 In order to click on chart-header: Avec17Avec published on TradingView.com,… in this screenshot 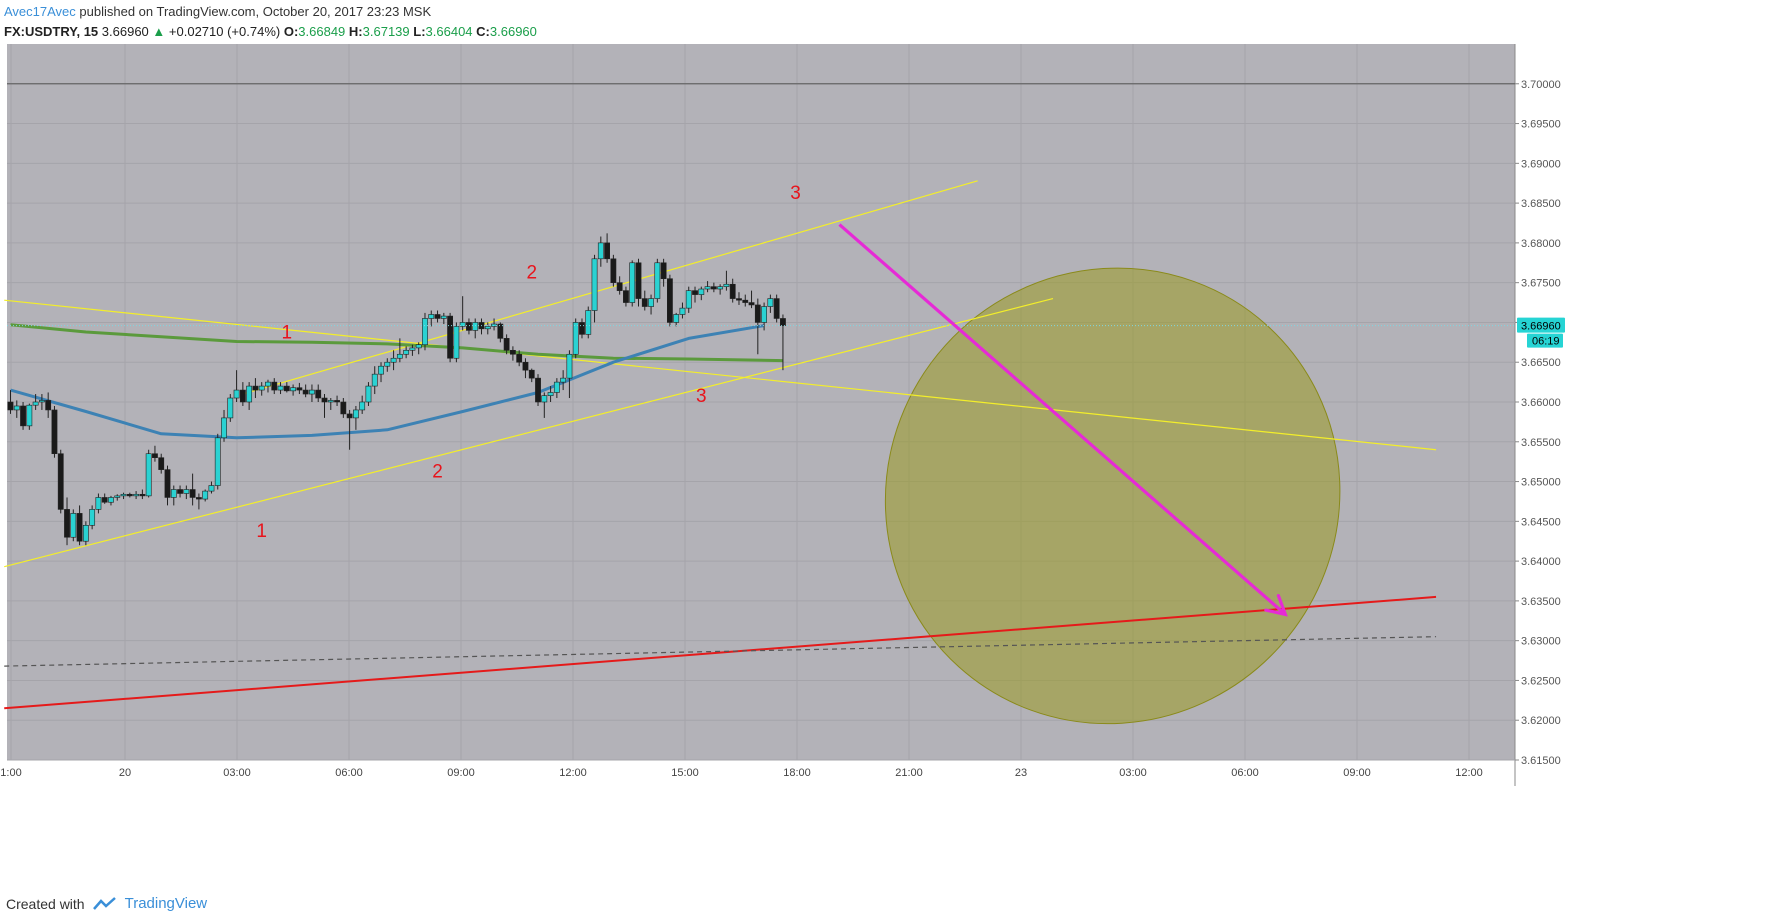, I will do `click(889, 22)`.